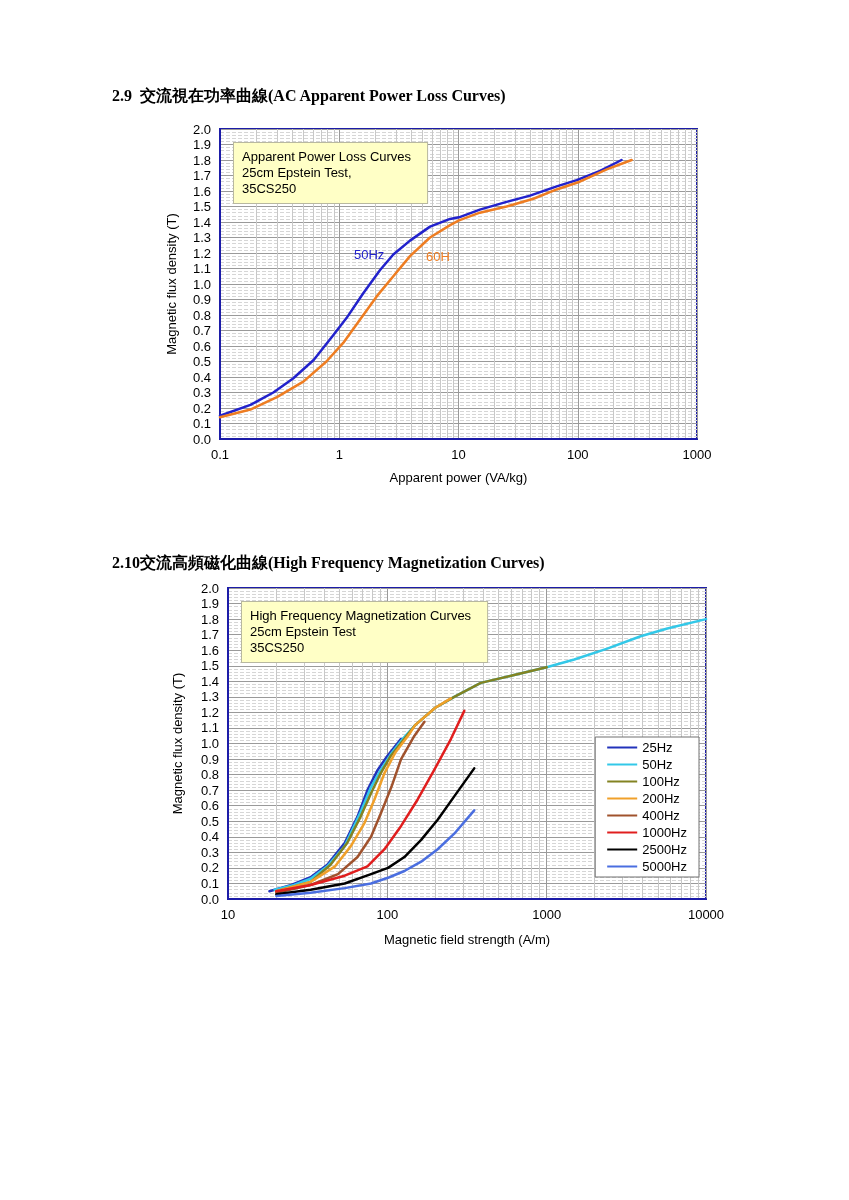 Image resolution: width=849 pixels, height=1200 pixels. Describe the element at coordinates (664, 849) in the screenshot. I see `legend-label: 2500Hz` at that location.